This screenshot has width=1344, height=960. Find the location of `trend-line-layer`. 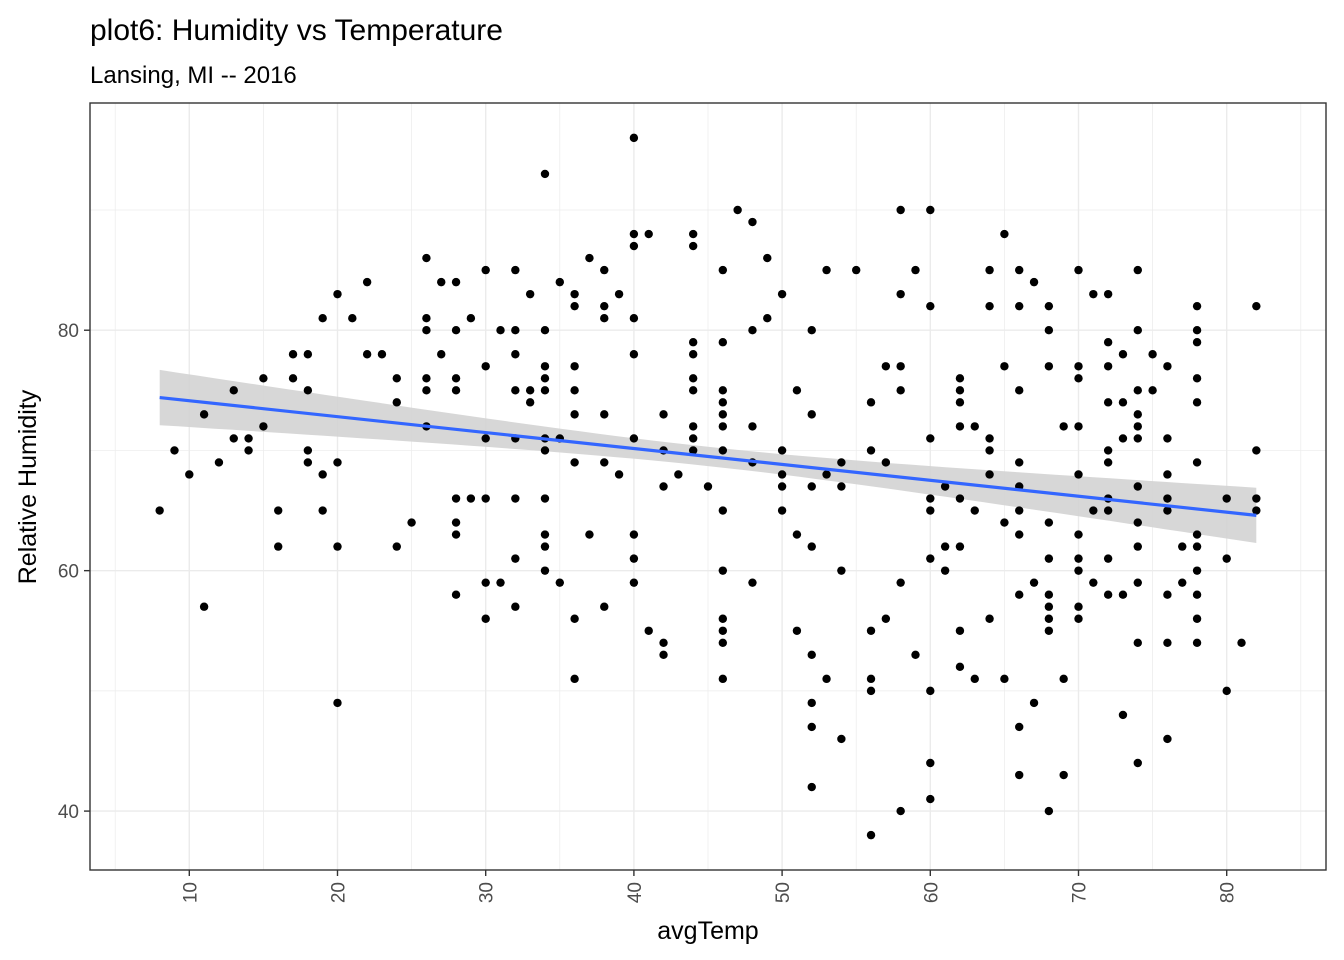

trend-line-layer is located at coordinates (708, 456).